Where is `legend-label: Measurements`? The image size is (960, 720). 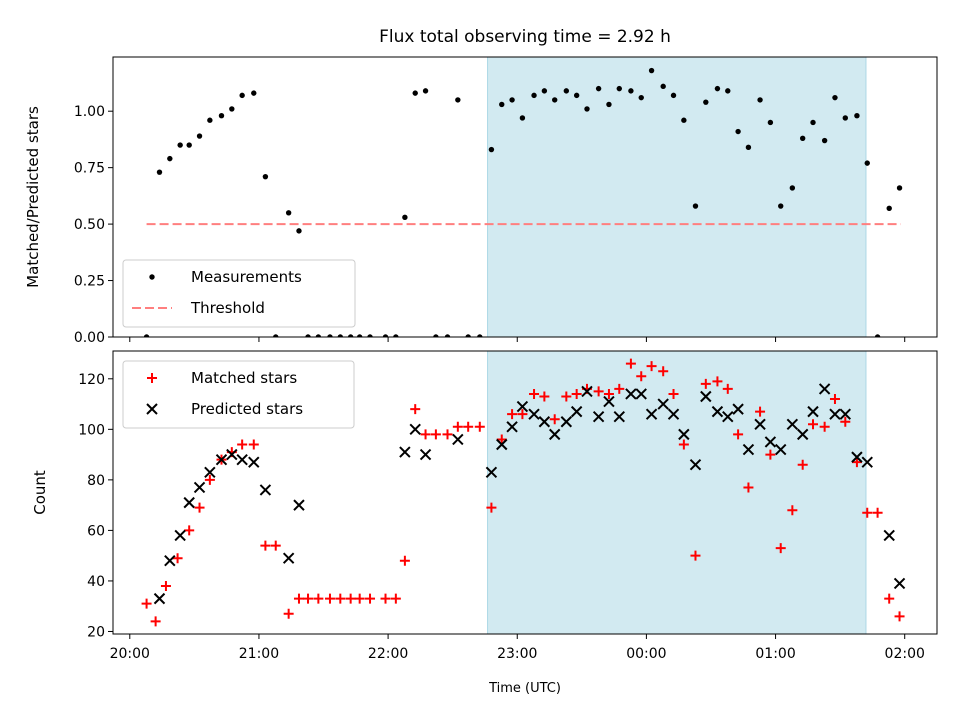 legend-label: Measurements is located at coordinates (246, 277).